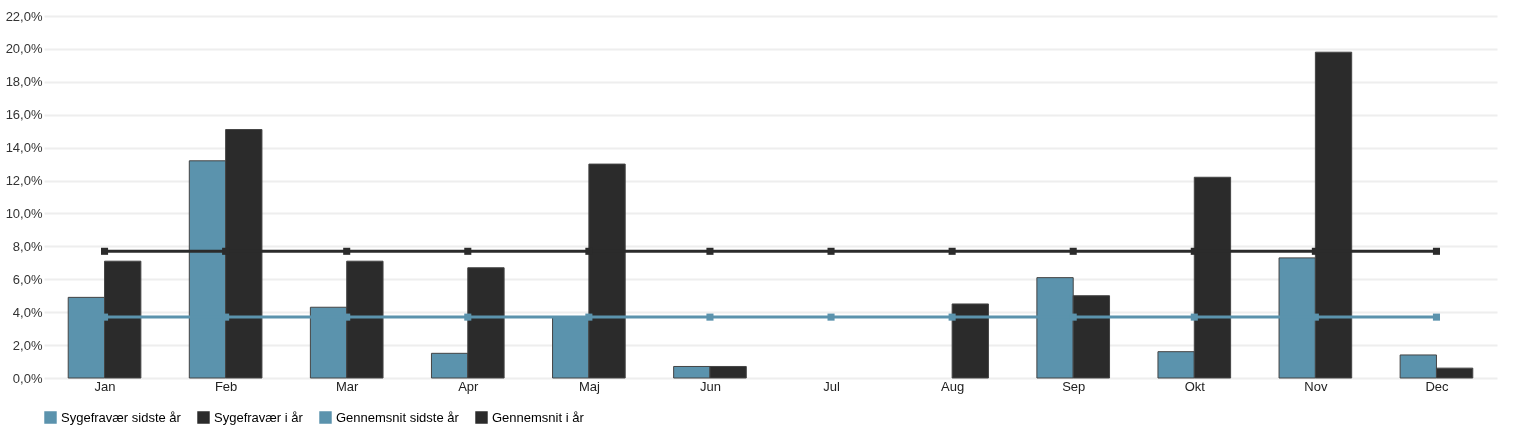  Describe the element at coordinates (348, 386) in the screenshot. I see `x-tick-label: Mar` at that location.